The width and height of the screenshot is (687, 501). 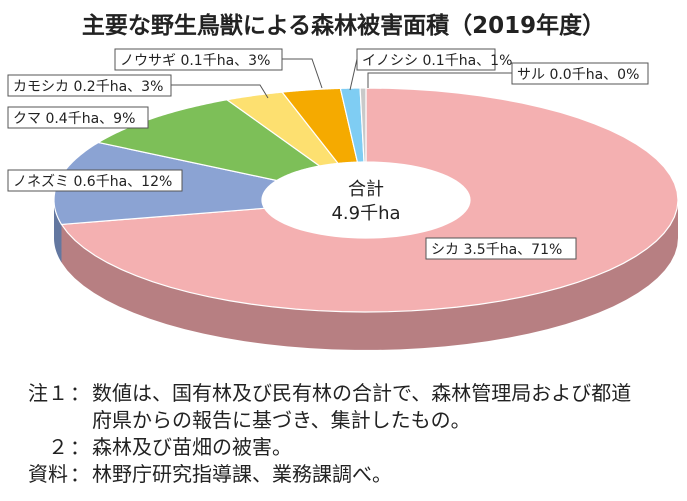 What do you see at coordinates (281, 420) in the screenshot?
I see `note-text: 府県からの報告に基づき、集計したもの。` at bounding box center [281, 420].